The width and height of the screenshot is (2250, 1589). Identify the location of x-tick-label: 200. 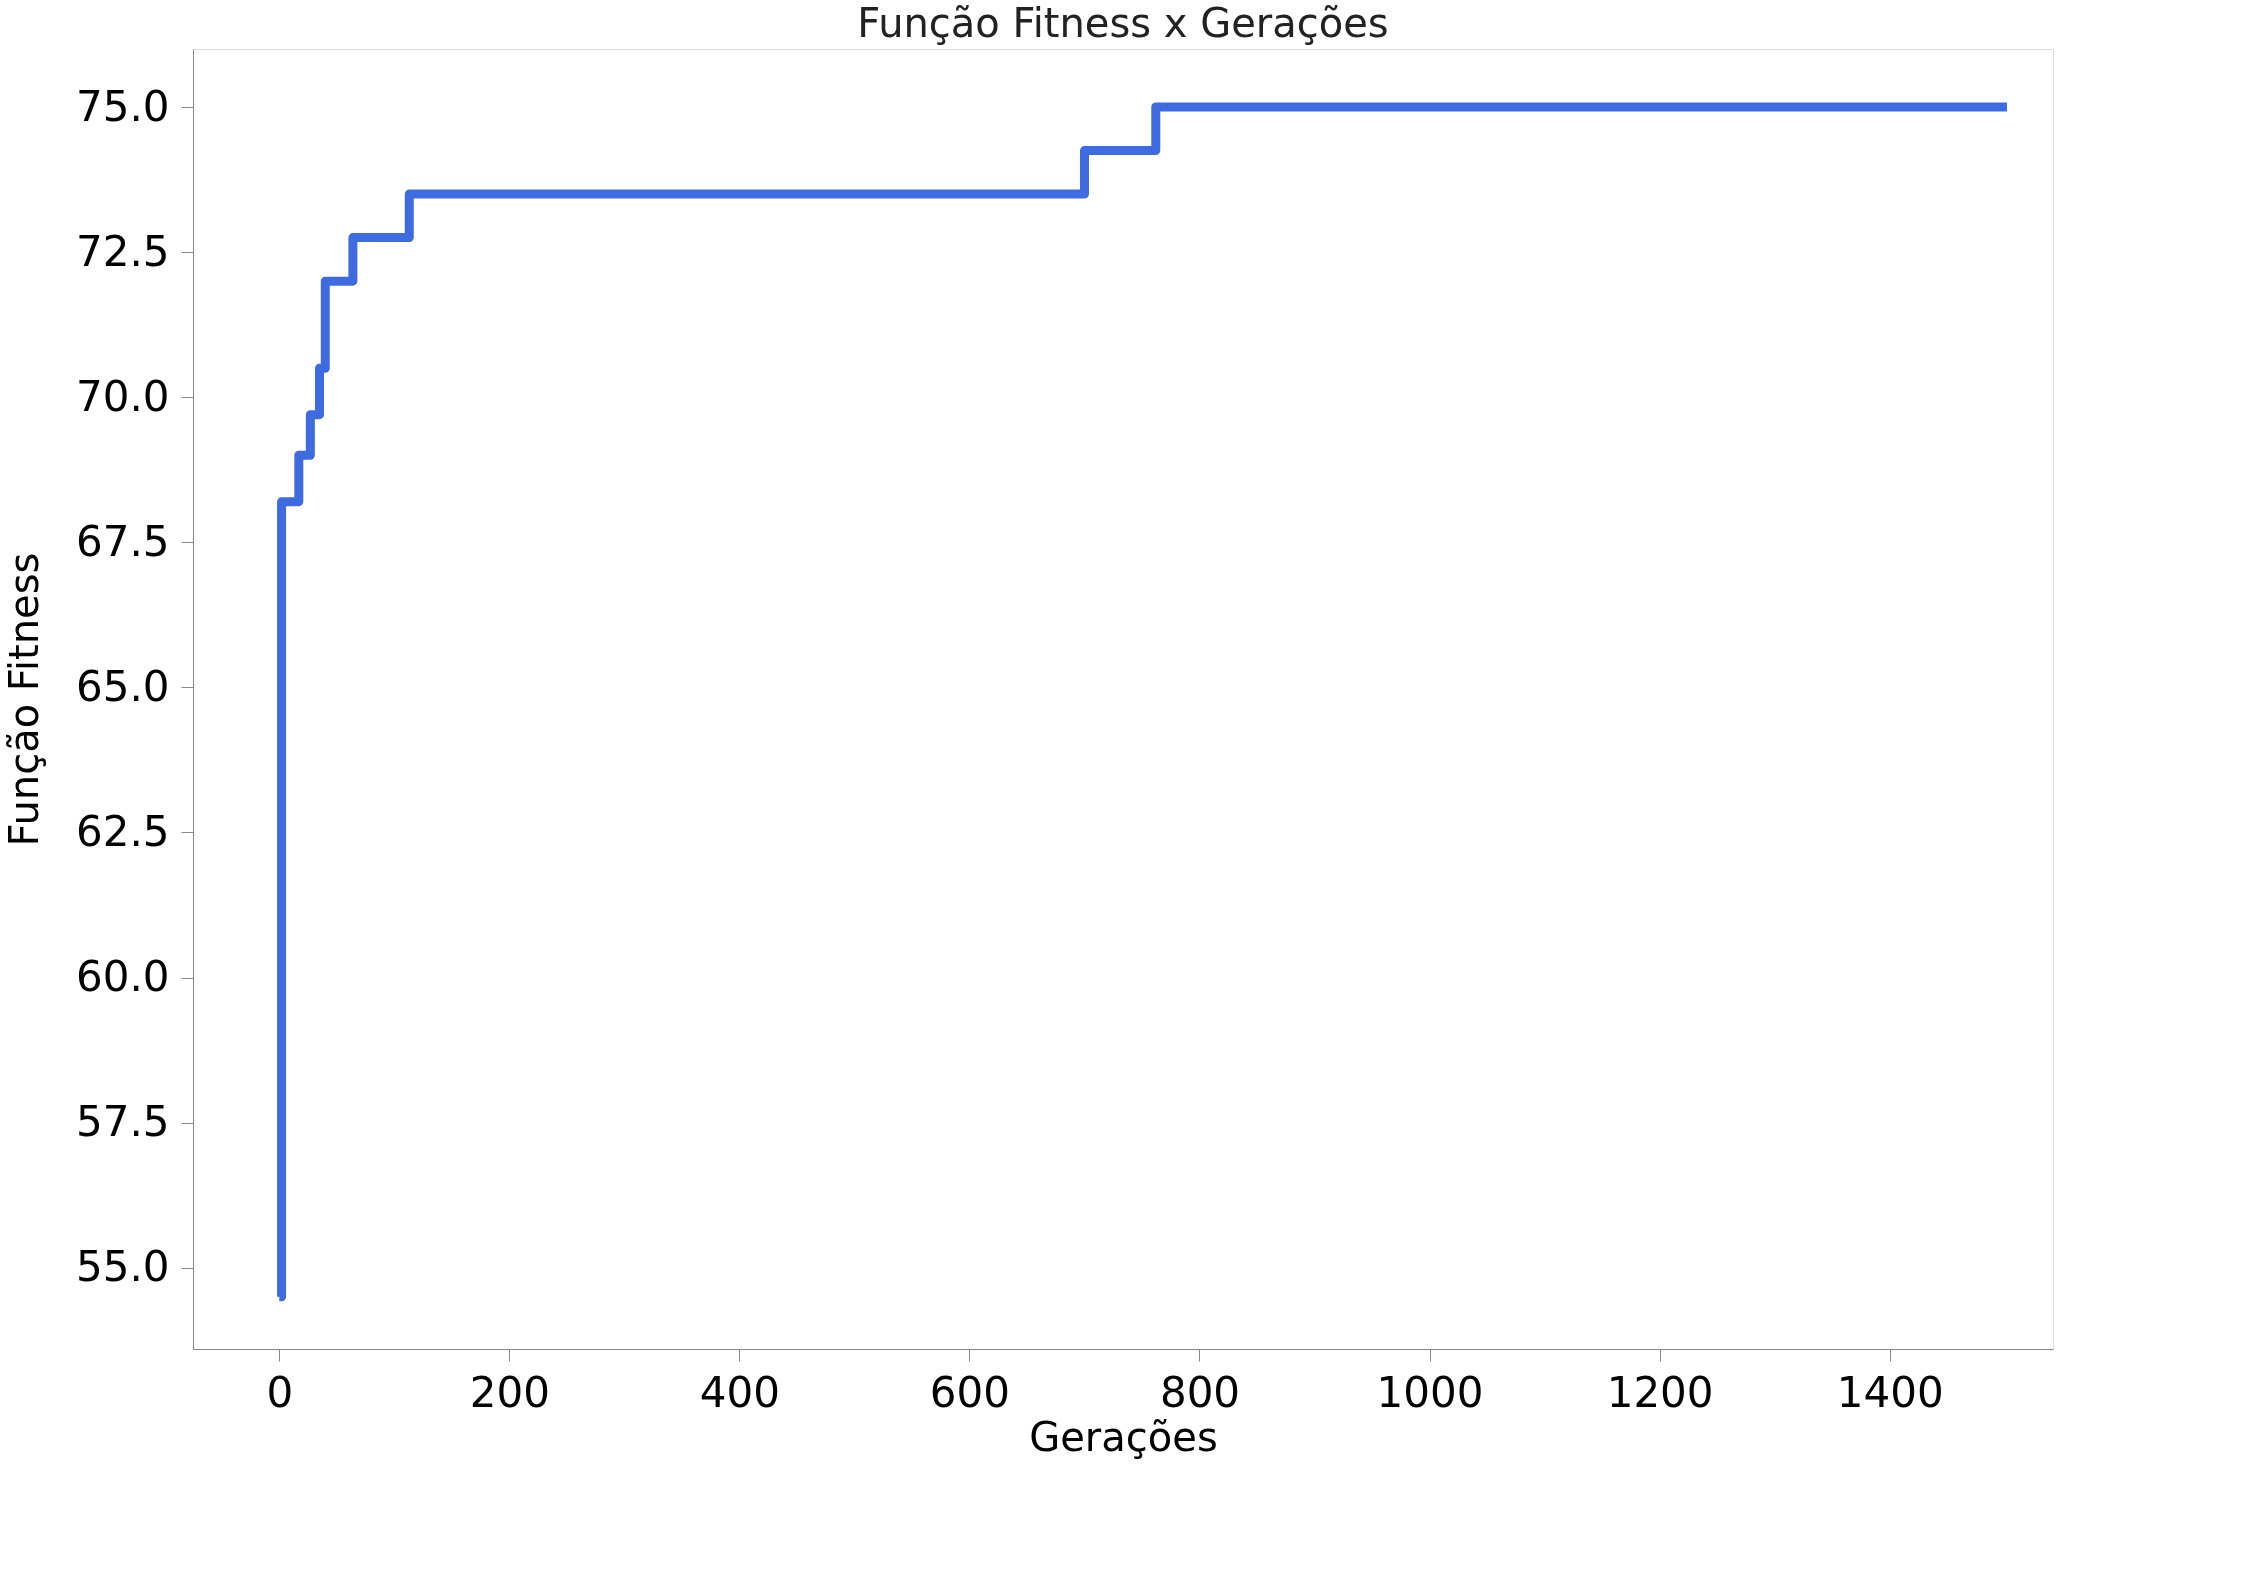
(509, 1392).